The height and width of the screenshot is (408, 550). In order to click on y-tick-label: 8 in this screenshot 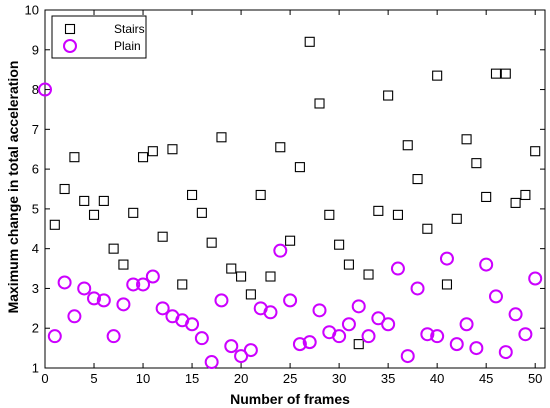, I will do `click(35, 89)`.